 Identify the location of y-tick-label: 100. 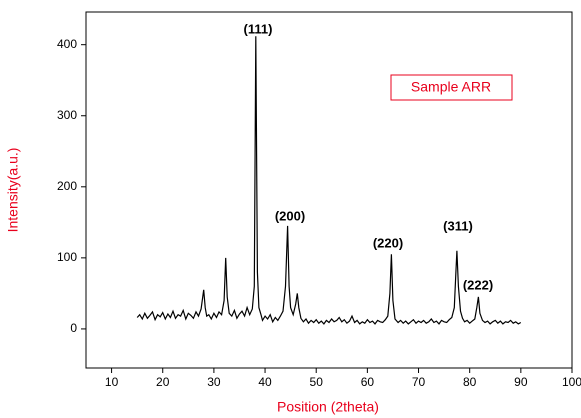
(67, 257).